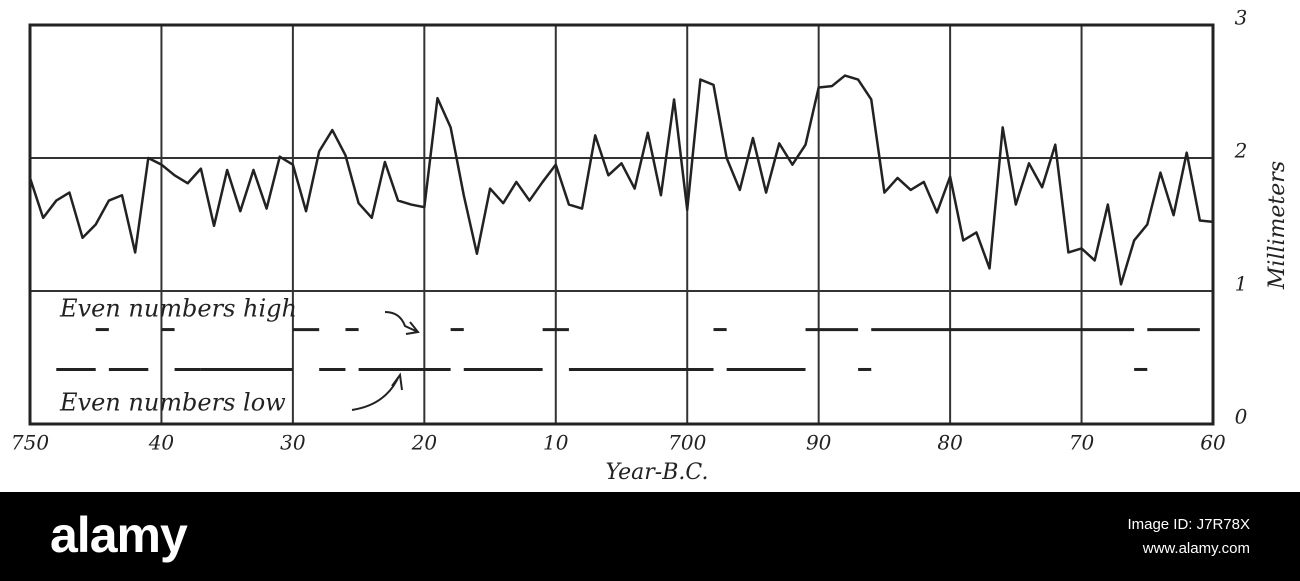 The width and height of the screenshot is (1300, 581). What do you see at coordinates (1241, 18) in the screenshot?
I see `y-tick-label: 3` at bounding box center [1241, 18].